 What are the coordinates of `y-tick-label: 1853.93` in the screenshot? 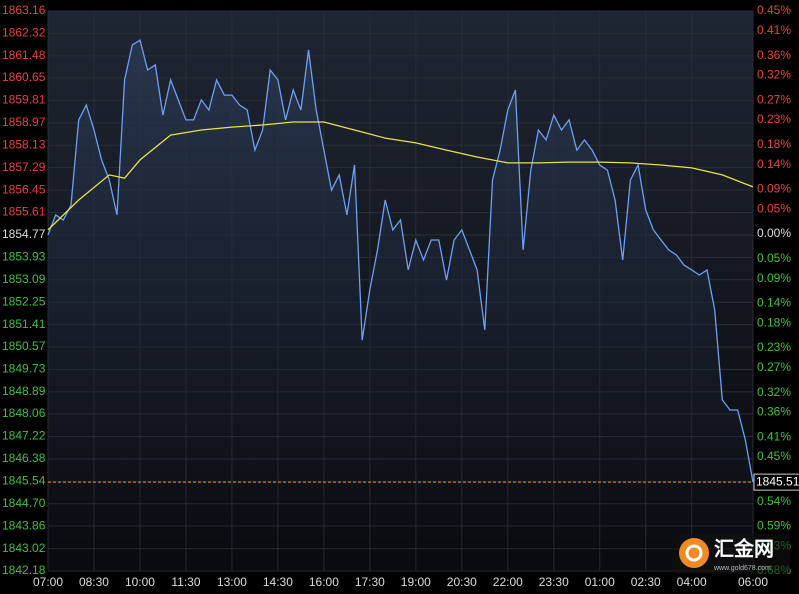 It's located at (24, 257).